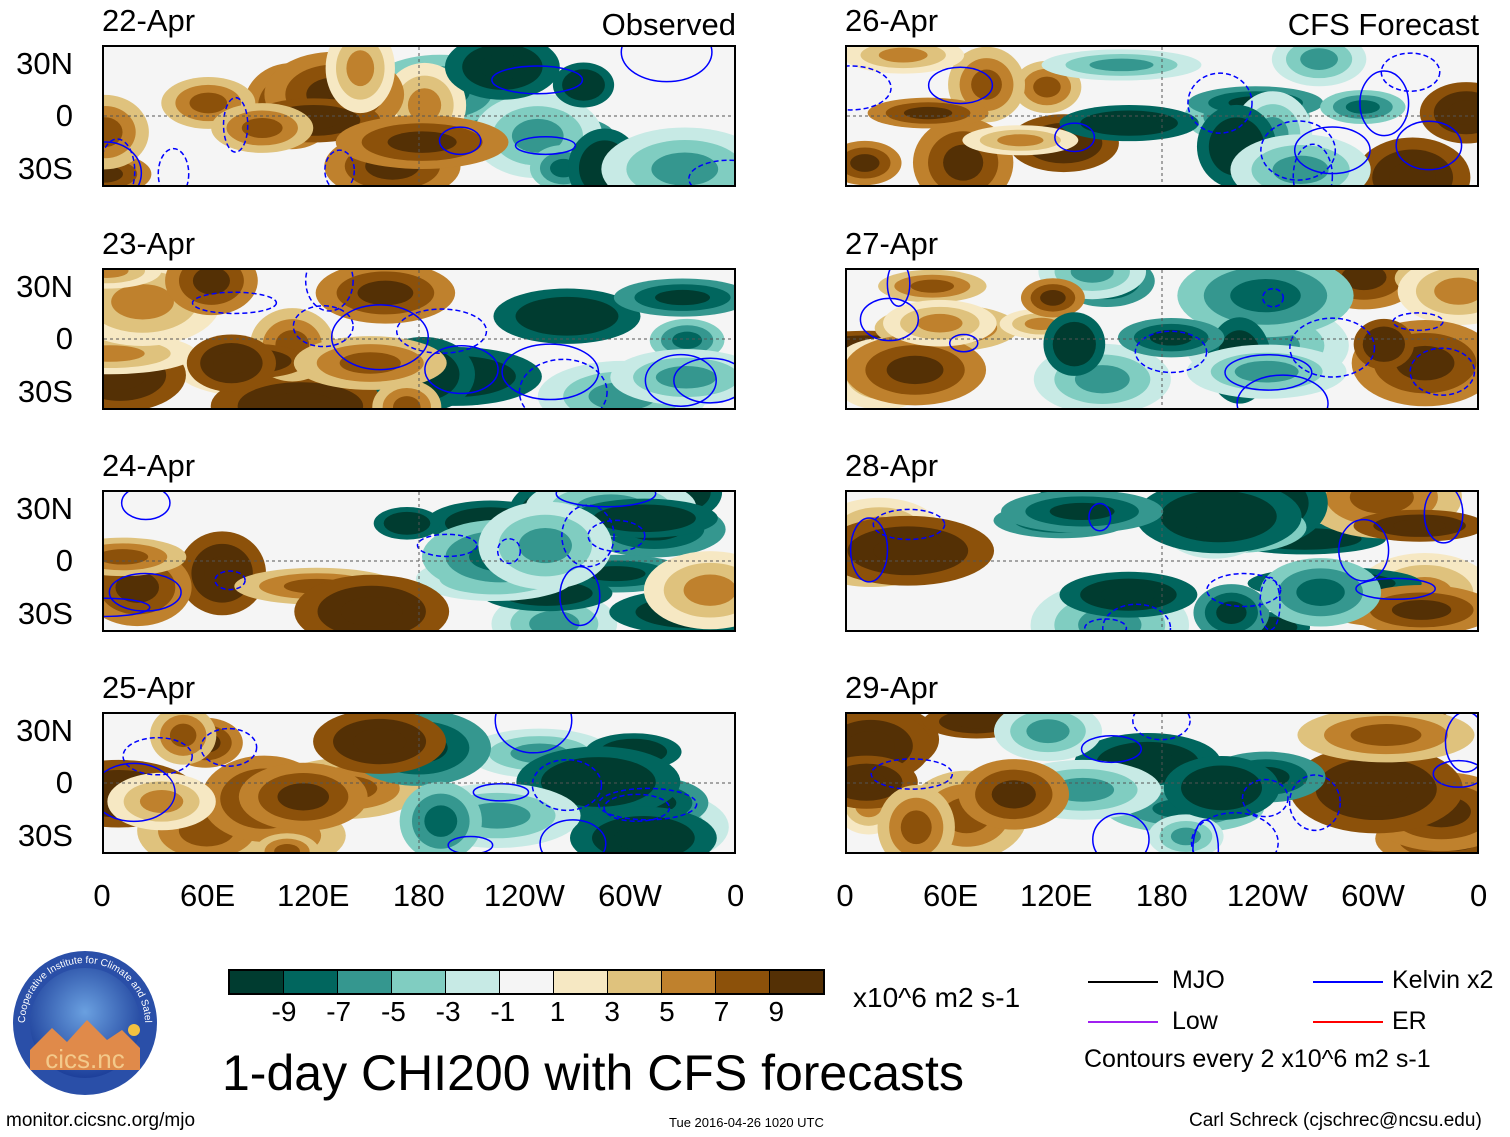 The image size is (1510, 1137). What do you see at coordinates (339, 1011) in the screenshot?
I see `colorbar-tick-label: -7` at bounding box center [339, 1011].